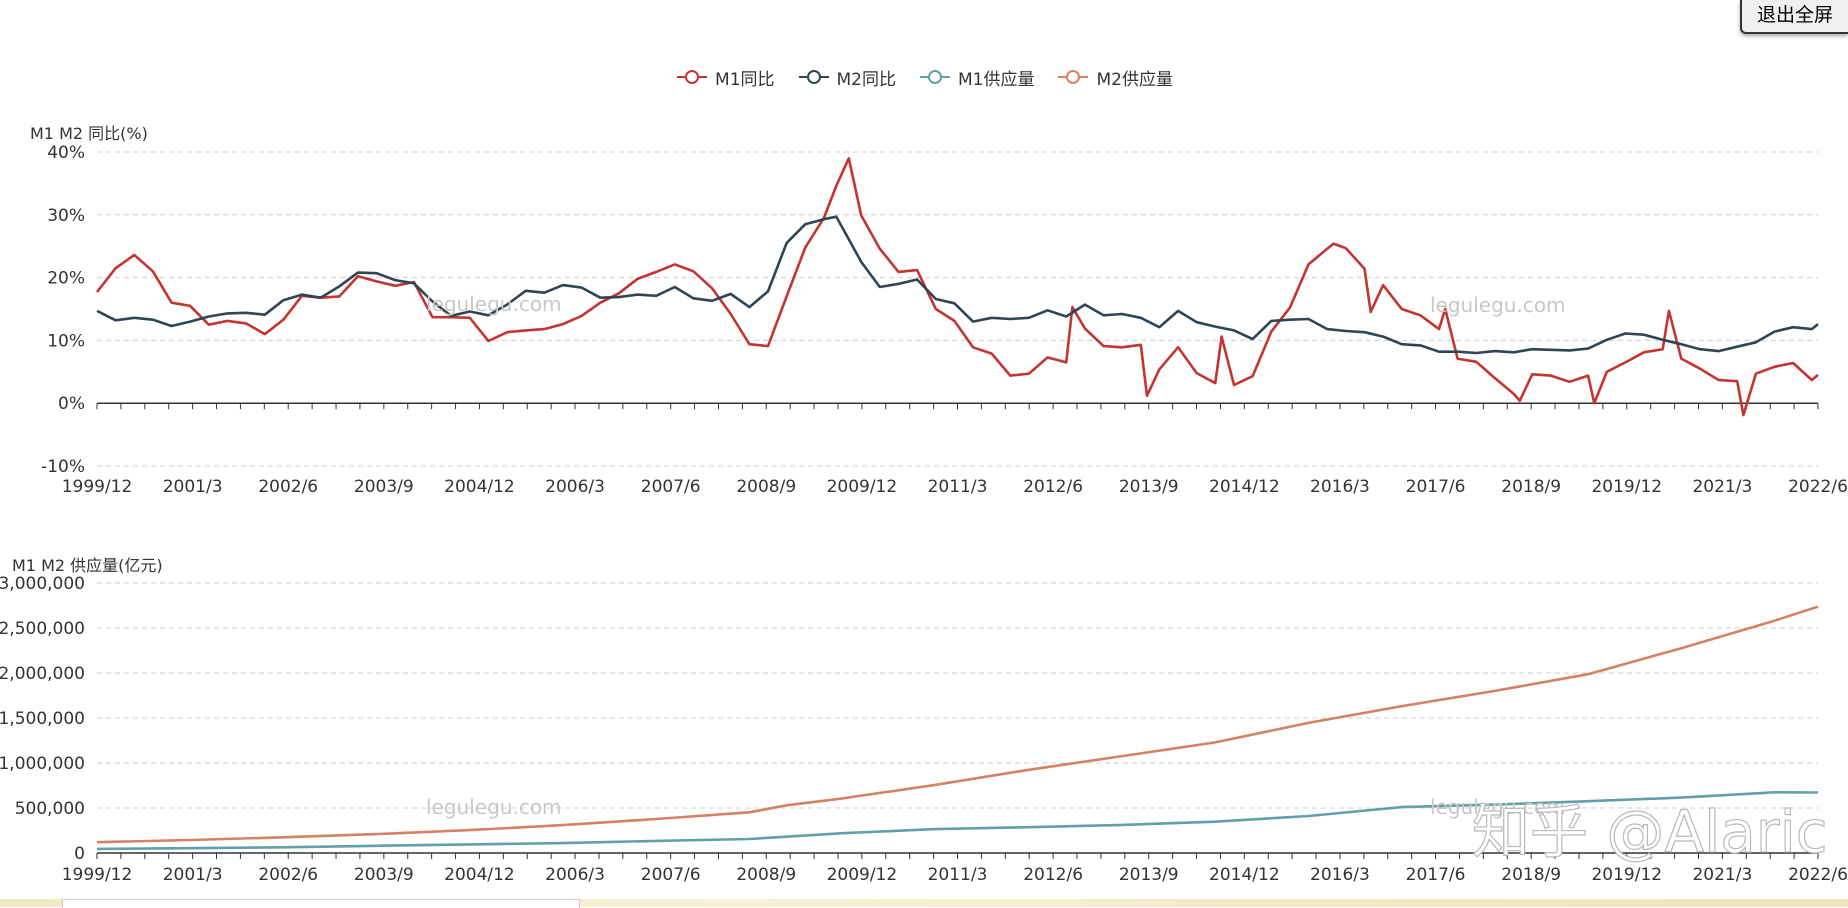 The image size is (1848, 908). Describe the element at coordinates (66, 216) in the screenshot. I see `y-tick-label: 30%` at that location.